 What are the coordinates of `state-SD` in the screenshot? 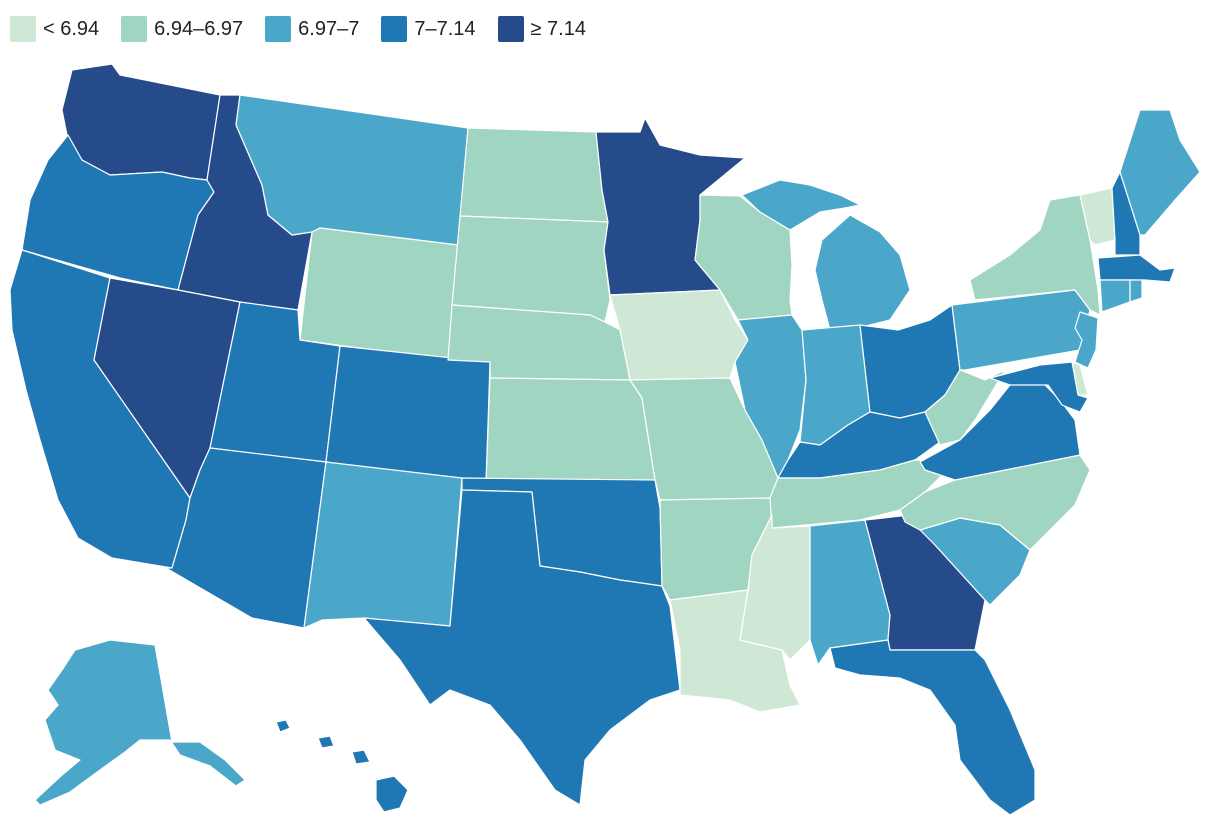 It's located at (531, 269).